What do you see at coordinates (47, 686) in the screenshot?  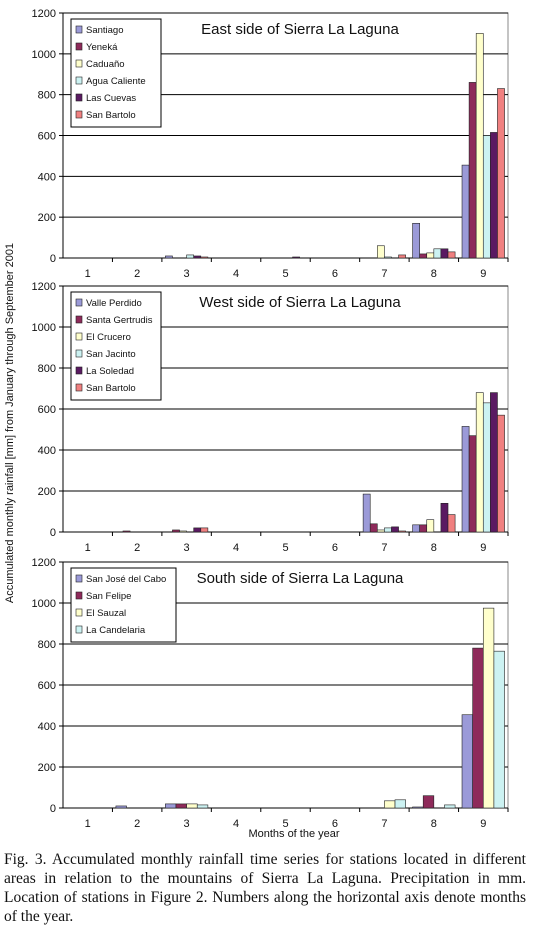 I see `y-tick-label: 600` at bounding box center [47, 686].